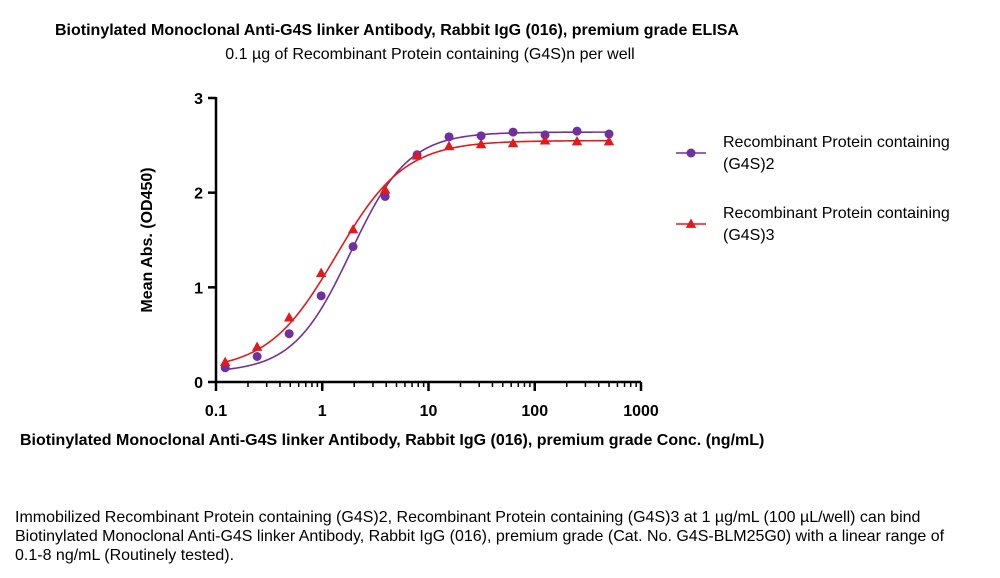 Image resolution: width=1000 pixels, height=578 pixels. I want to click on x-tick-label: 100, so click(534, 411).